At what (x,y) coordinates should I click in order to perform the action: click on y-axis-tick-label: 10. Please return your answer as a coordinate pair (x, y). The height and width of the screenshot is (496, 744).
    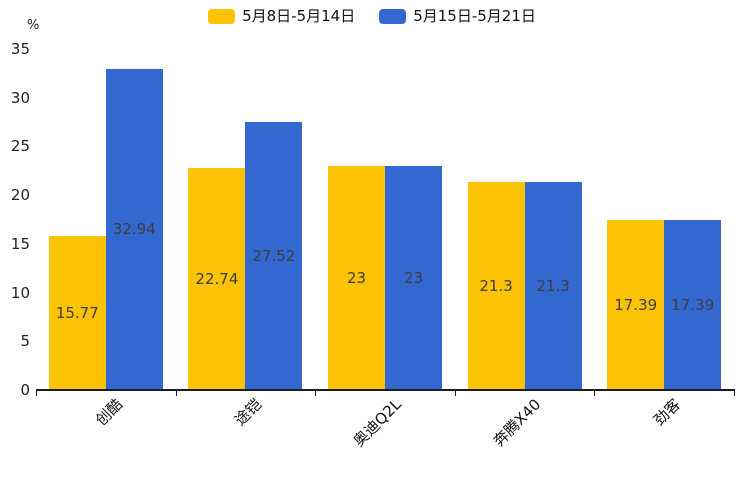
    Looking at the image, I should click on (20, 292).